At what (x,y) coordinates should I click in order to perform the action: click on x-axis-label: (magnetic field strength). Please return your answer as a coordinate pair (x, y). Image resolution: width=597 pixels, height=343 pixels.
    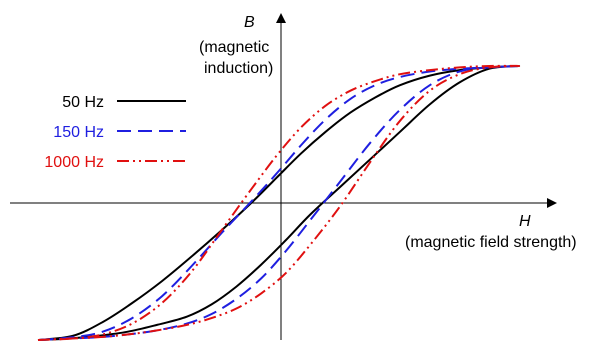
    Looking at the image, I should click on (491, 242).